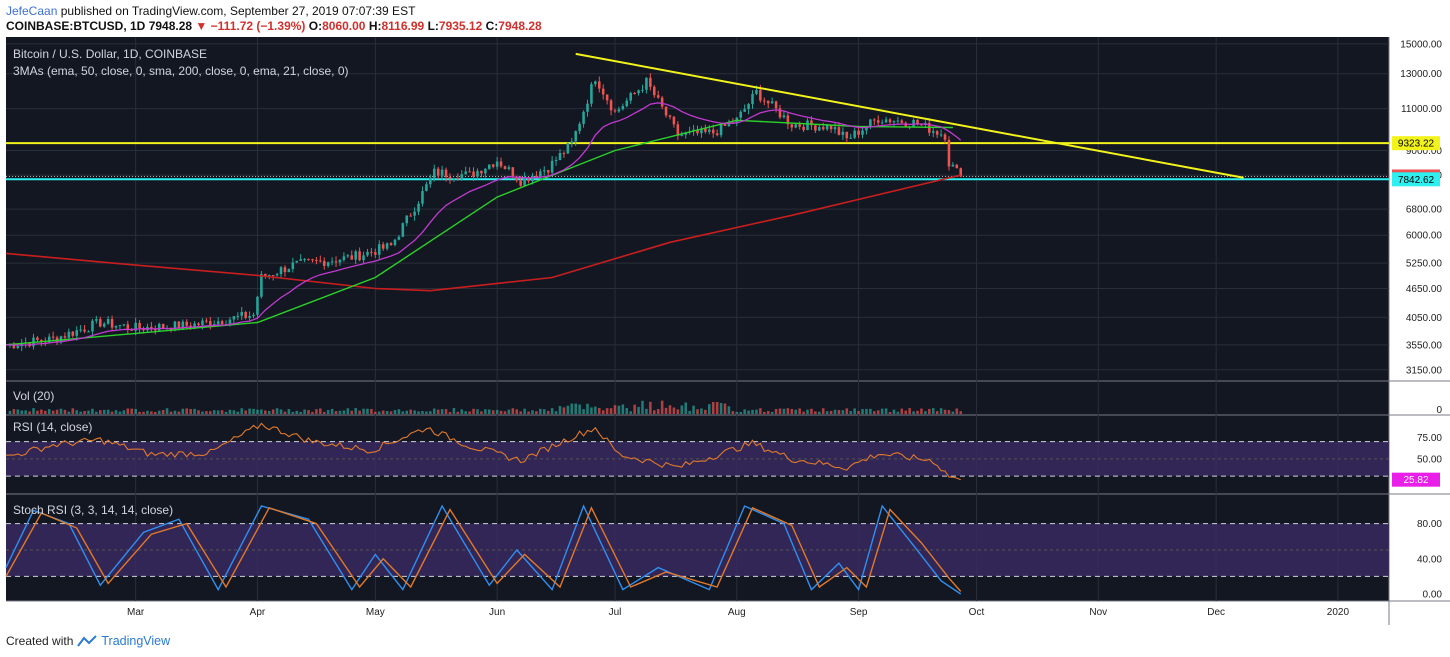 This screenshot has height=657, width=1450. I want to click on price-axis-tick: 3150.00, so click(1424, 370).